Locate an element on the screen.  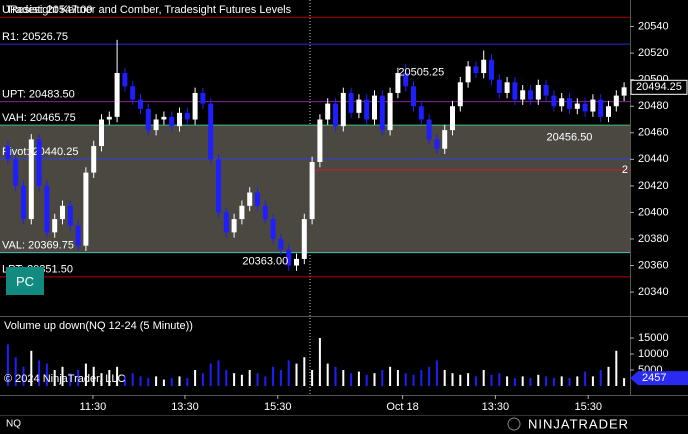
pc-button: PC is located at coordinates (25, 281).